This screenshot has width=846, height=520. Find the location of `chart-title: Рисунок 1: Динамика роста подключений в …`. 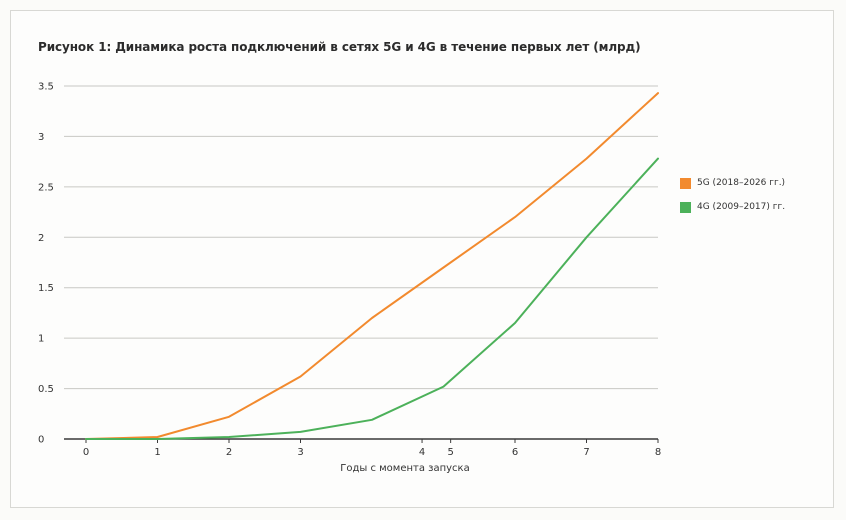

chart-title: Рисунок 1: Динамика роста подключений в … is located at coordinates (339, 47).